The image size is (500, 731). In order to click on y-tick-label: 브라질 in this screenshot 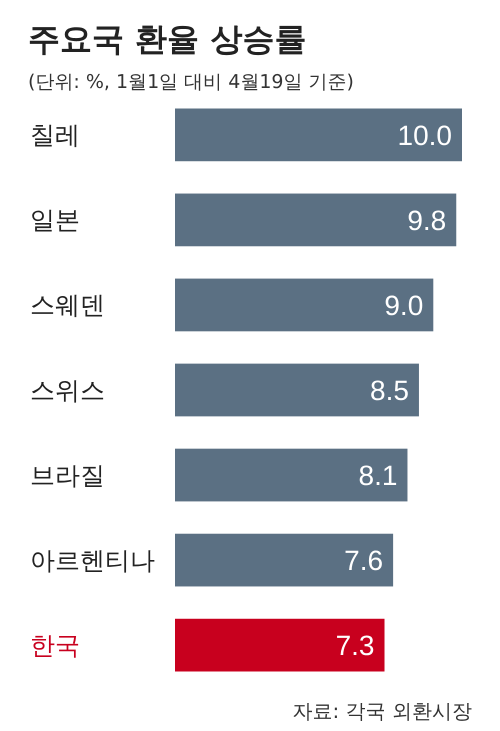, I will do `click(67, 475)`.